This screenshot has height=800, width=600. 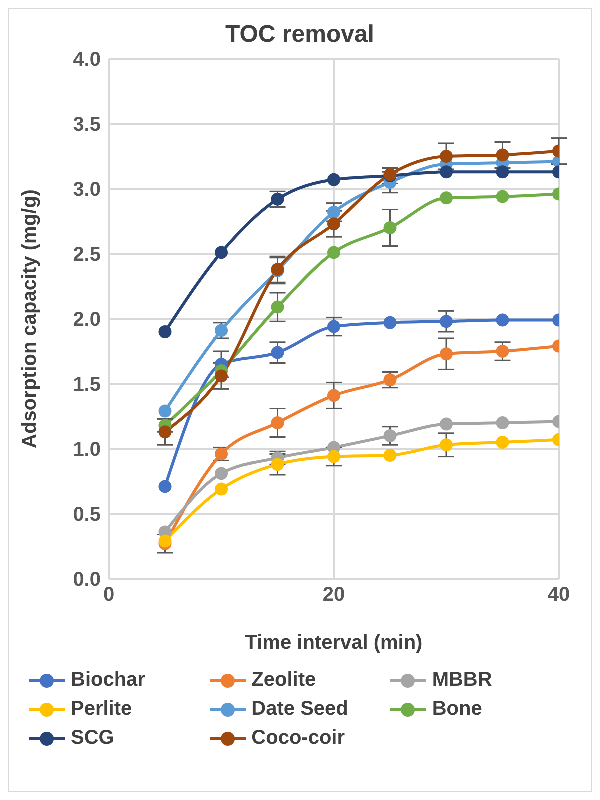 I want to click on x-tick-label: 20, so click(x=334, y=595).